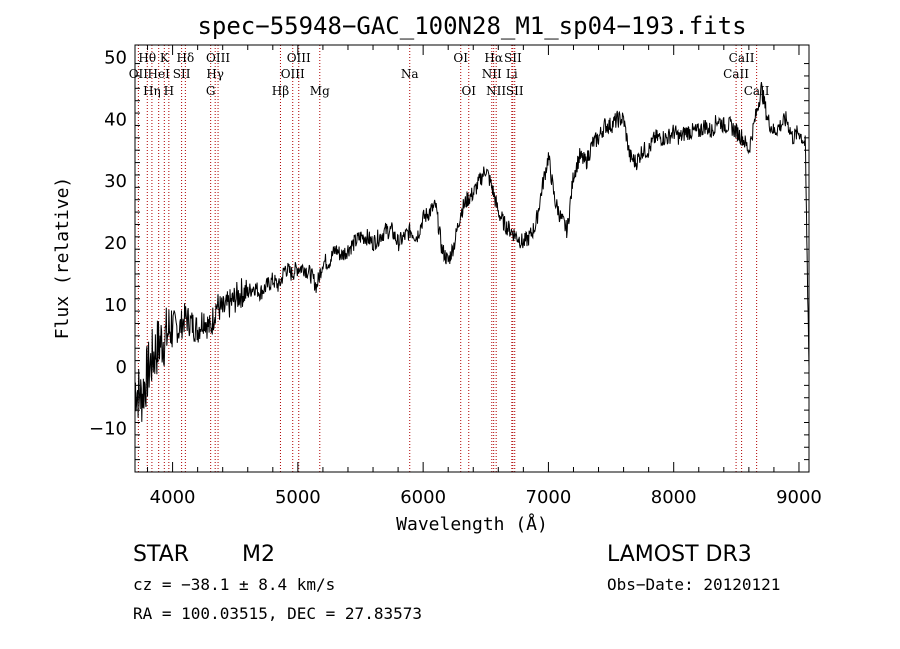 Image resolution: width=900 pixels, height=649 pixels. Describe the element at coordinates (115, 119) in the screenshot. I see `y-tick-label: 40` at that location.